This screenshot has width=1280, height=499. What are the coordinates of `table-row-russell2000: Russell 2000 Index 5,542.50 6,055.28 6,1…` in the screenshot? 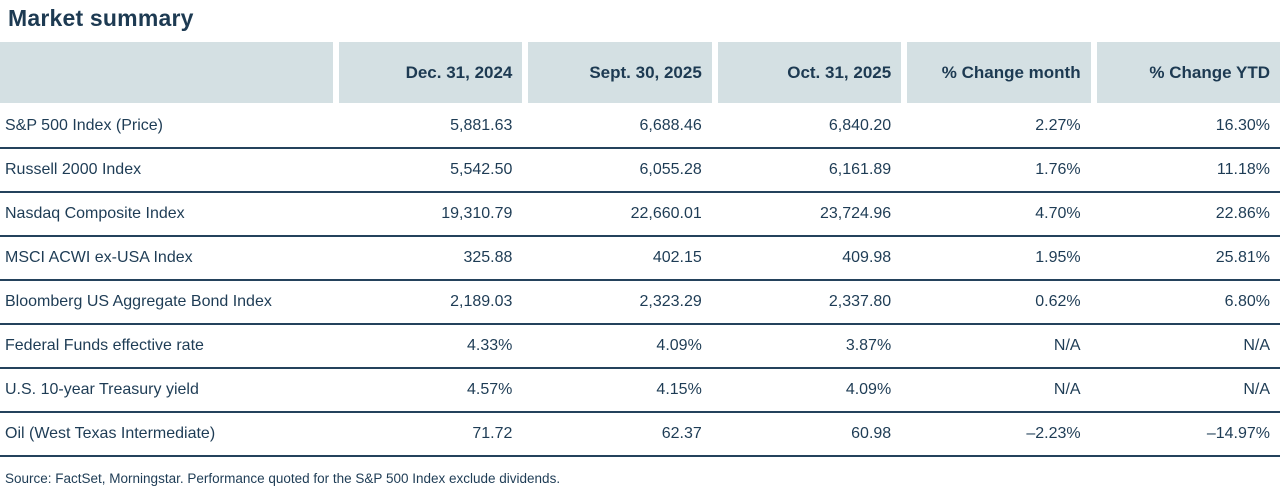 It's located at (640, 171).